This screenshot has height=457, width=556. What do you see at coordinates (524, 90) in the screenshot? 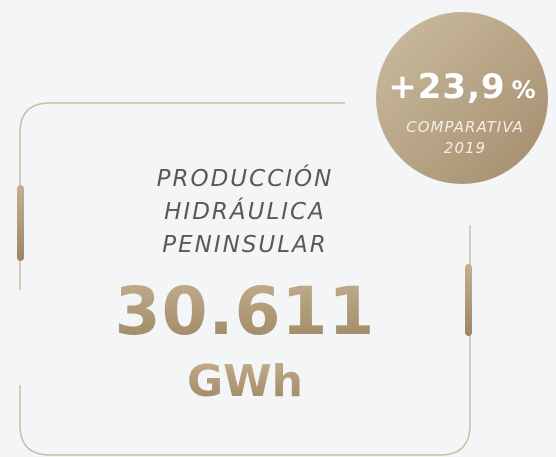
I see `badge-unit: %` at bounding box center [524, 90].